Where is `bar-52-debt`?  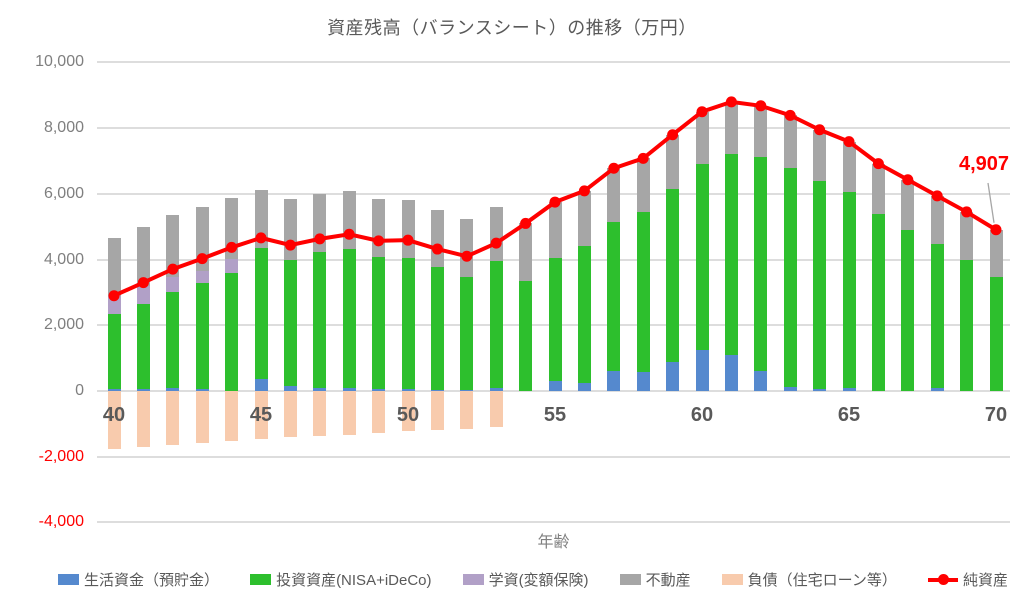
bar-52-debt is located at coordinates (467, 410).